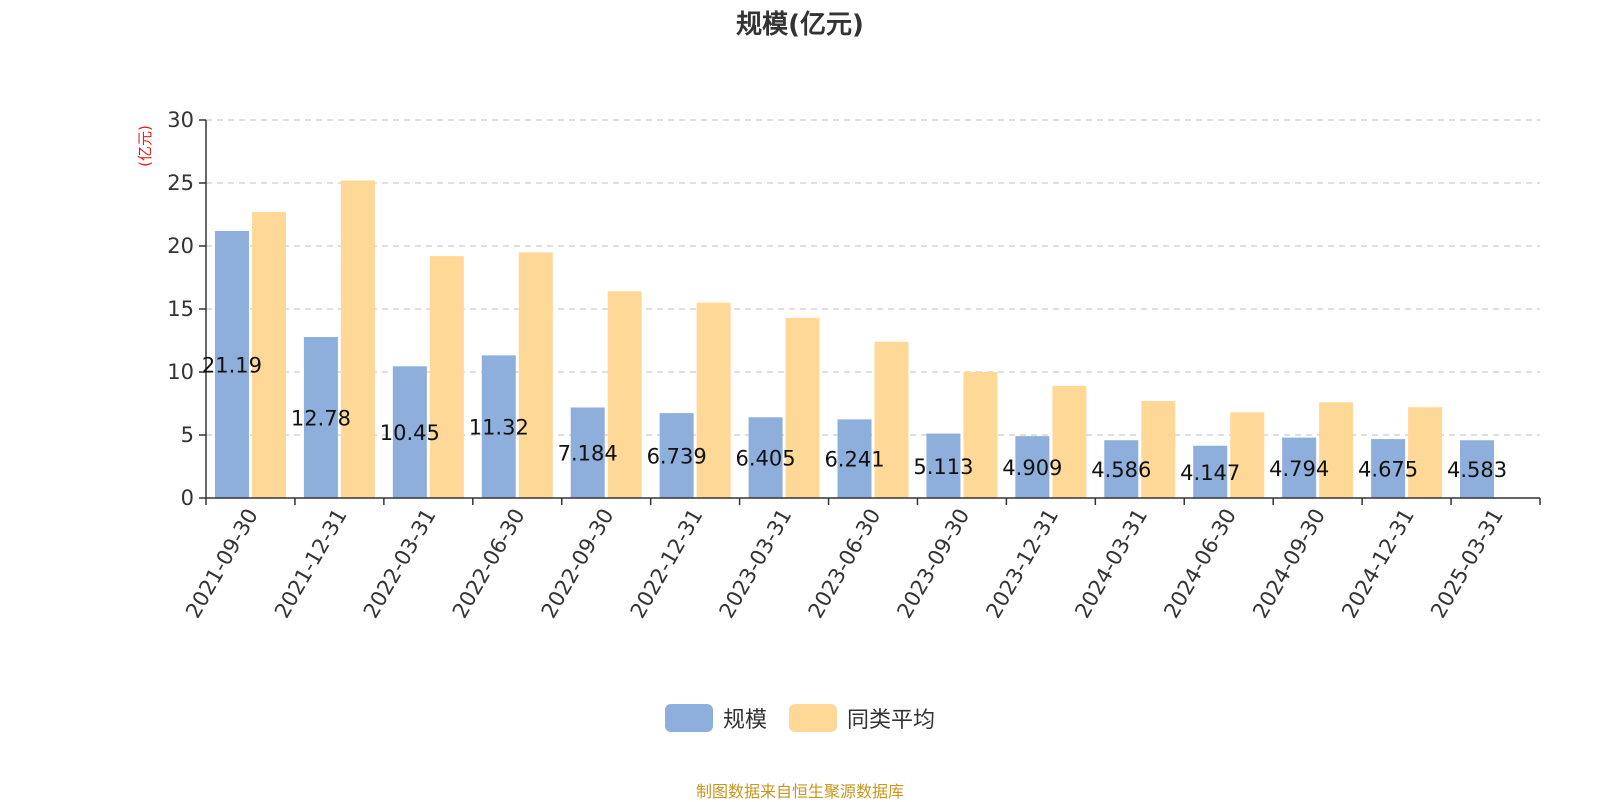  What do you see at coordinates (1022, 564) in the screenshot?
I see `x-tick-label: 2023-12-31` at bounding box center [1022, 564].